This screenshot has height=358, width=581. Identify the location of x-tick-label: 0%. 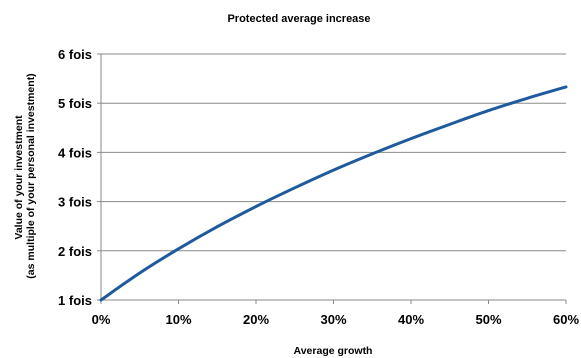
(101, 319).